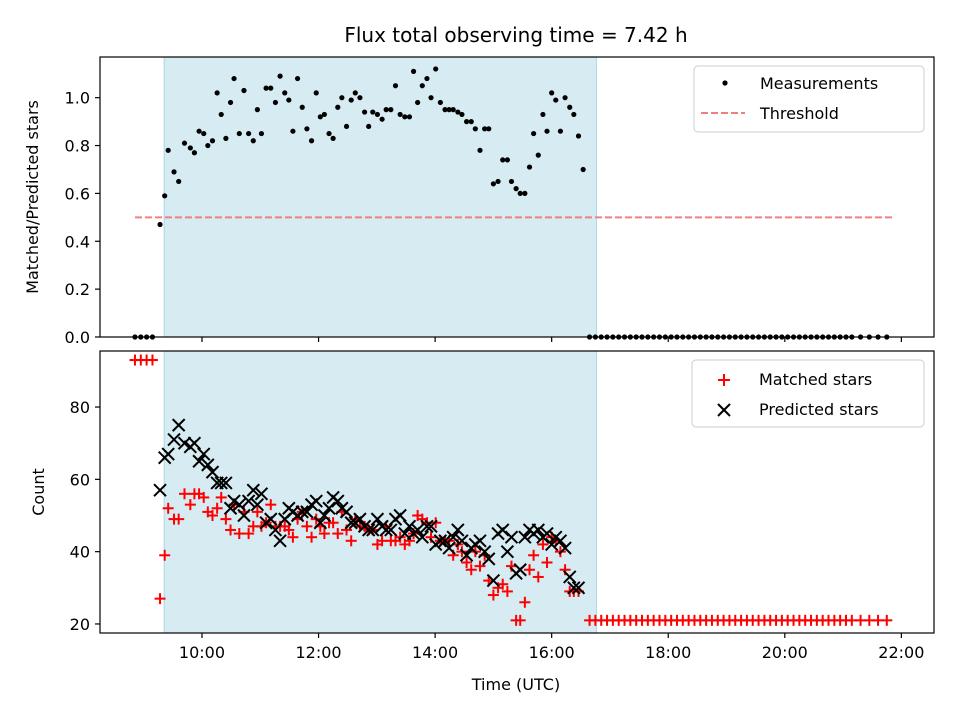 Image resolution: width=960 pixels, height=720 pixels. Describe the element at coordinates (318, 652) in the screenshot. I see `x-tick-label: 12:00` at that location.